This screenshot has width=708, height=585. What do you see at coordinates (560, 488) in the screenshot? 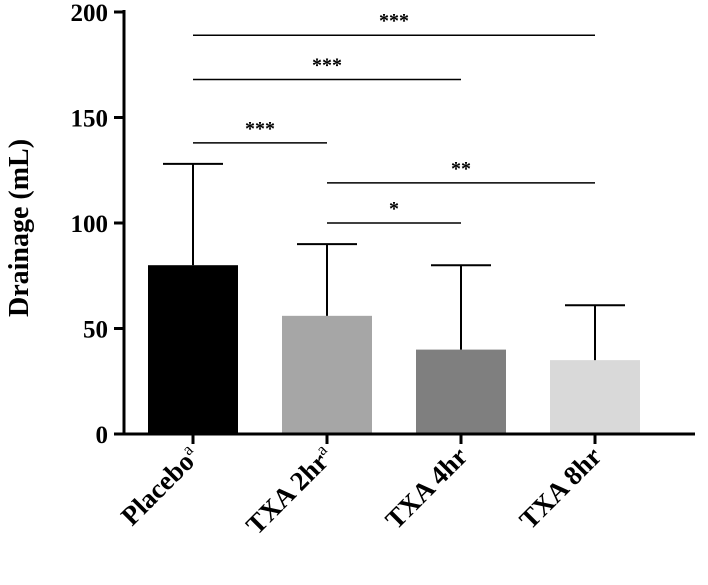
I see `x-tick-label-4: TXA 8hr` at bounding box center [560, 488].